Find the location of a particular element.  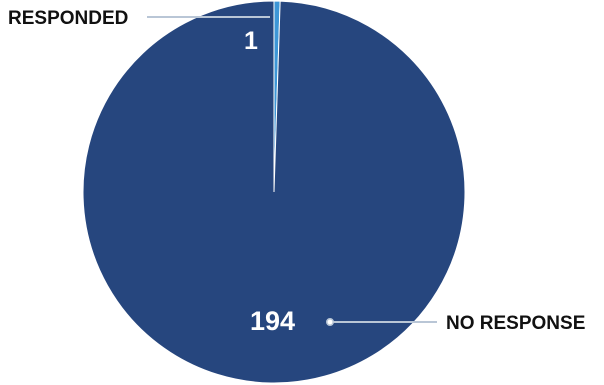

leader-dot-no-response is located at coordinates (329, 321).